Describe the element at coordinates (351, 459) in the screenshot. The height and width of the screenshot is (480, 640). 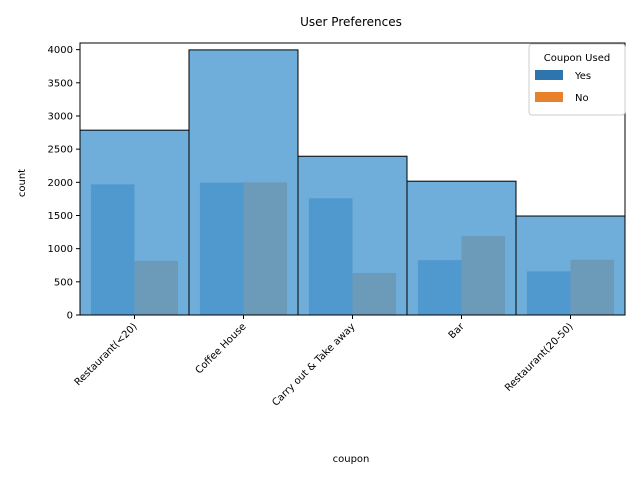
I see `x-axis-label: coupon` at that location.